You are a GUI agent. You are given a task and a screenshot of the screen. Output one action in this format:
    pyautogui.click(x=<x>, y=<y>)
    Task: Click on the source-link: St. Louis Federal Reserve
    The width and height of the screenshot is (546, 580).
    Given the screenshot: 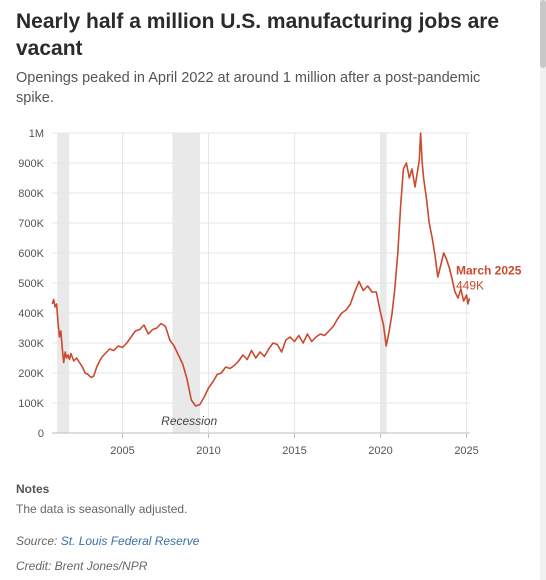 What is the action you would take?
    pyautogui.click(x=130, y=541)
    